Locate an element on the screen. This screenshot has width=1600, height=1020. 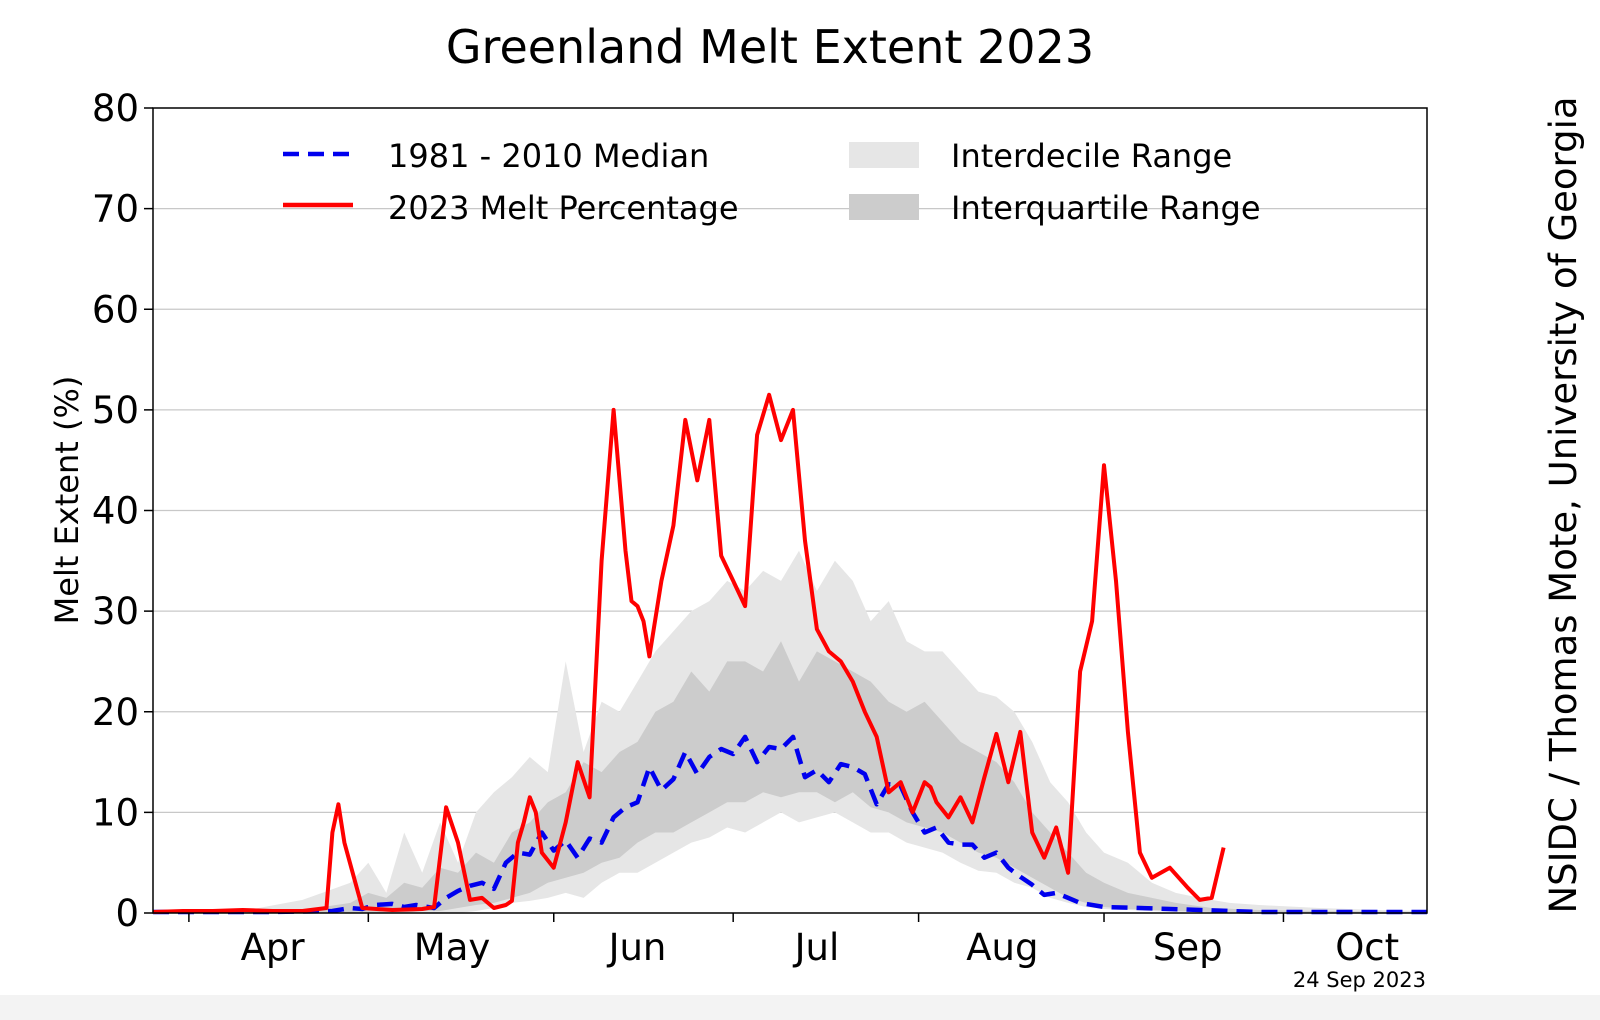
y-axis-label: Melt Extent (%) is located at coordinates (67, 500).